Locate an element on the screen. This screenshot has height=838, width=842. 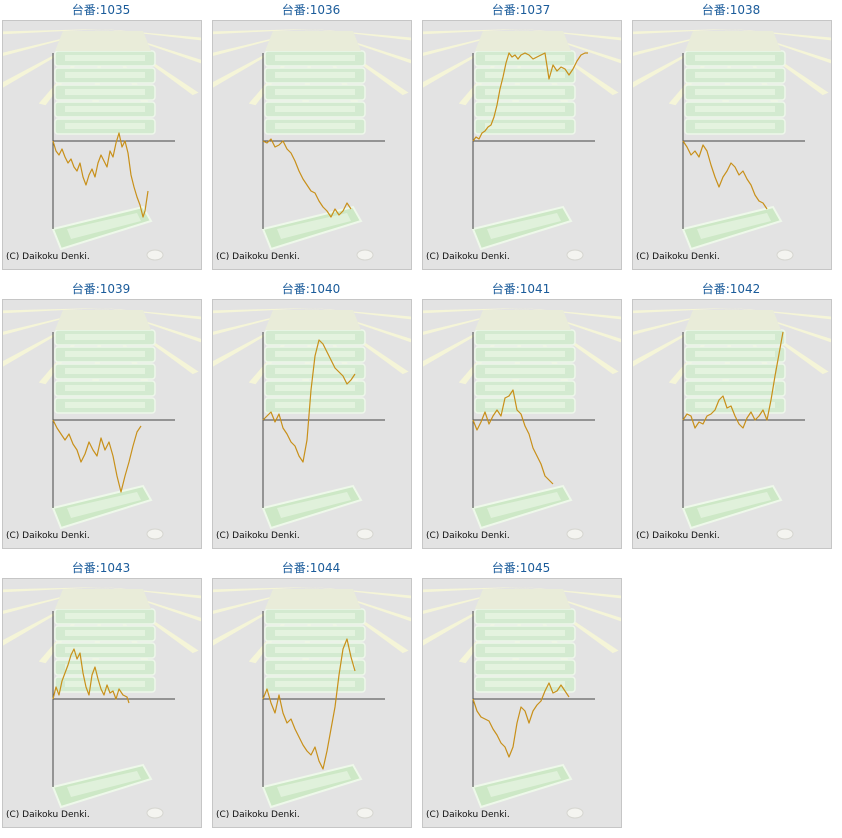
chart-card: 台番:1037 (C) Daikoku Denki. is located at coordinates (521, 140).